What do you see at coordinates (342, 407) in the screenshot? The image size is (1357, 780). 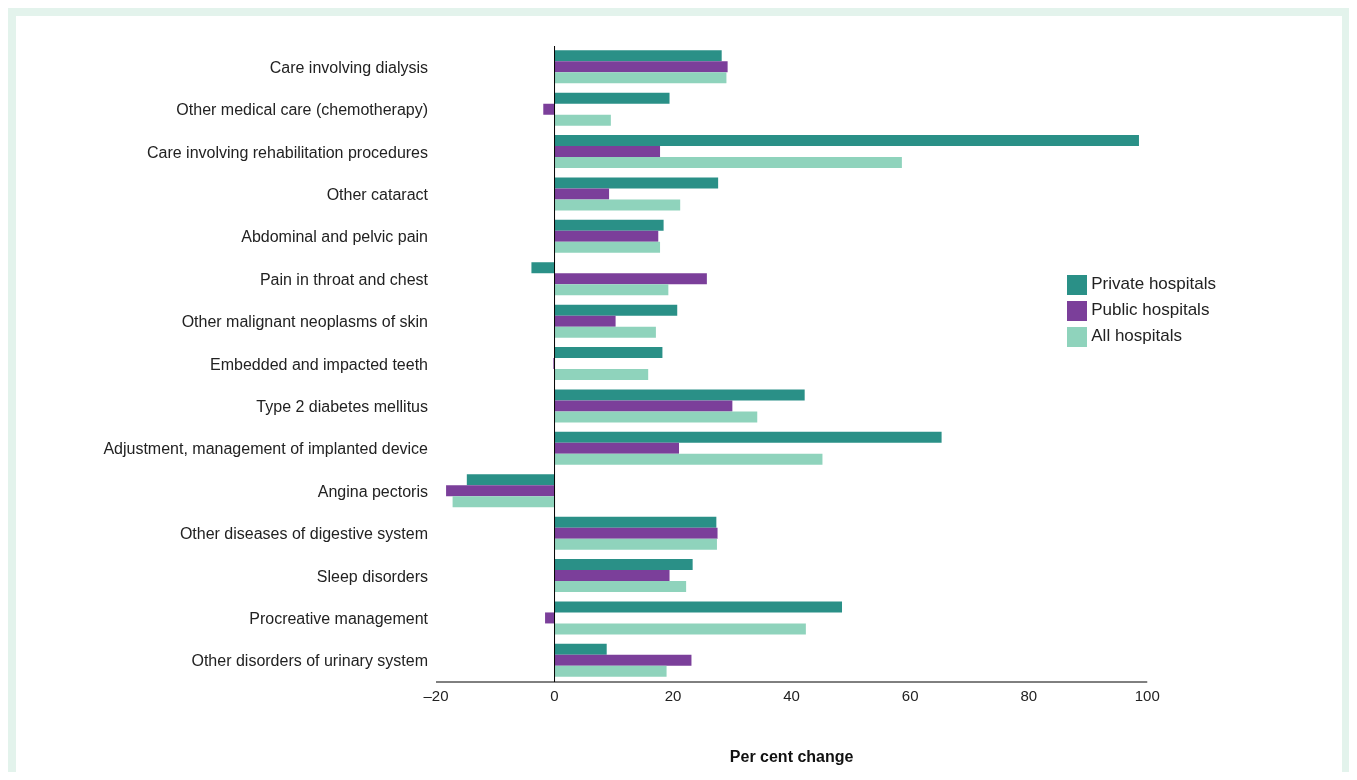 I see `y-tick-label: Type 2 diabetes mellitus` at bounding box center [342, 407].